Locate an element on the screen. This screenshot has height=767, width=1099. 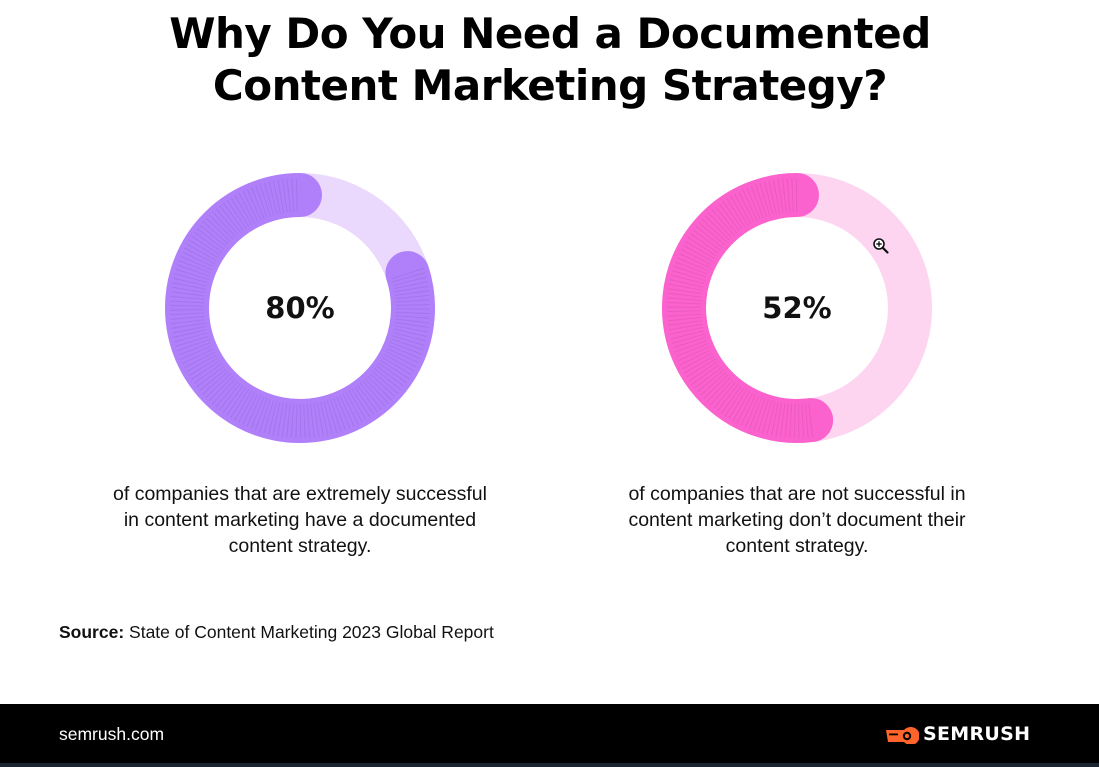
footer-bar: semrush.com SEMRUSH is located at coordinates (549, 733).